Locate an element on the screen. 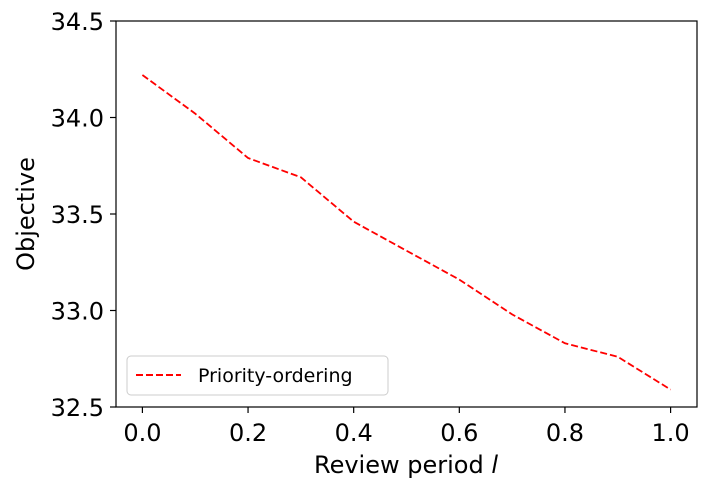  x-tick-label: 0.2 is located at coordinates (248, 433).